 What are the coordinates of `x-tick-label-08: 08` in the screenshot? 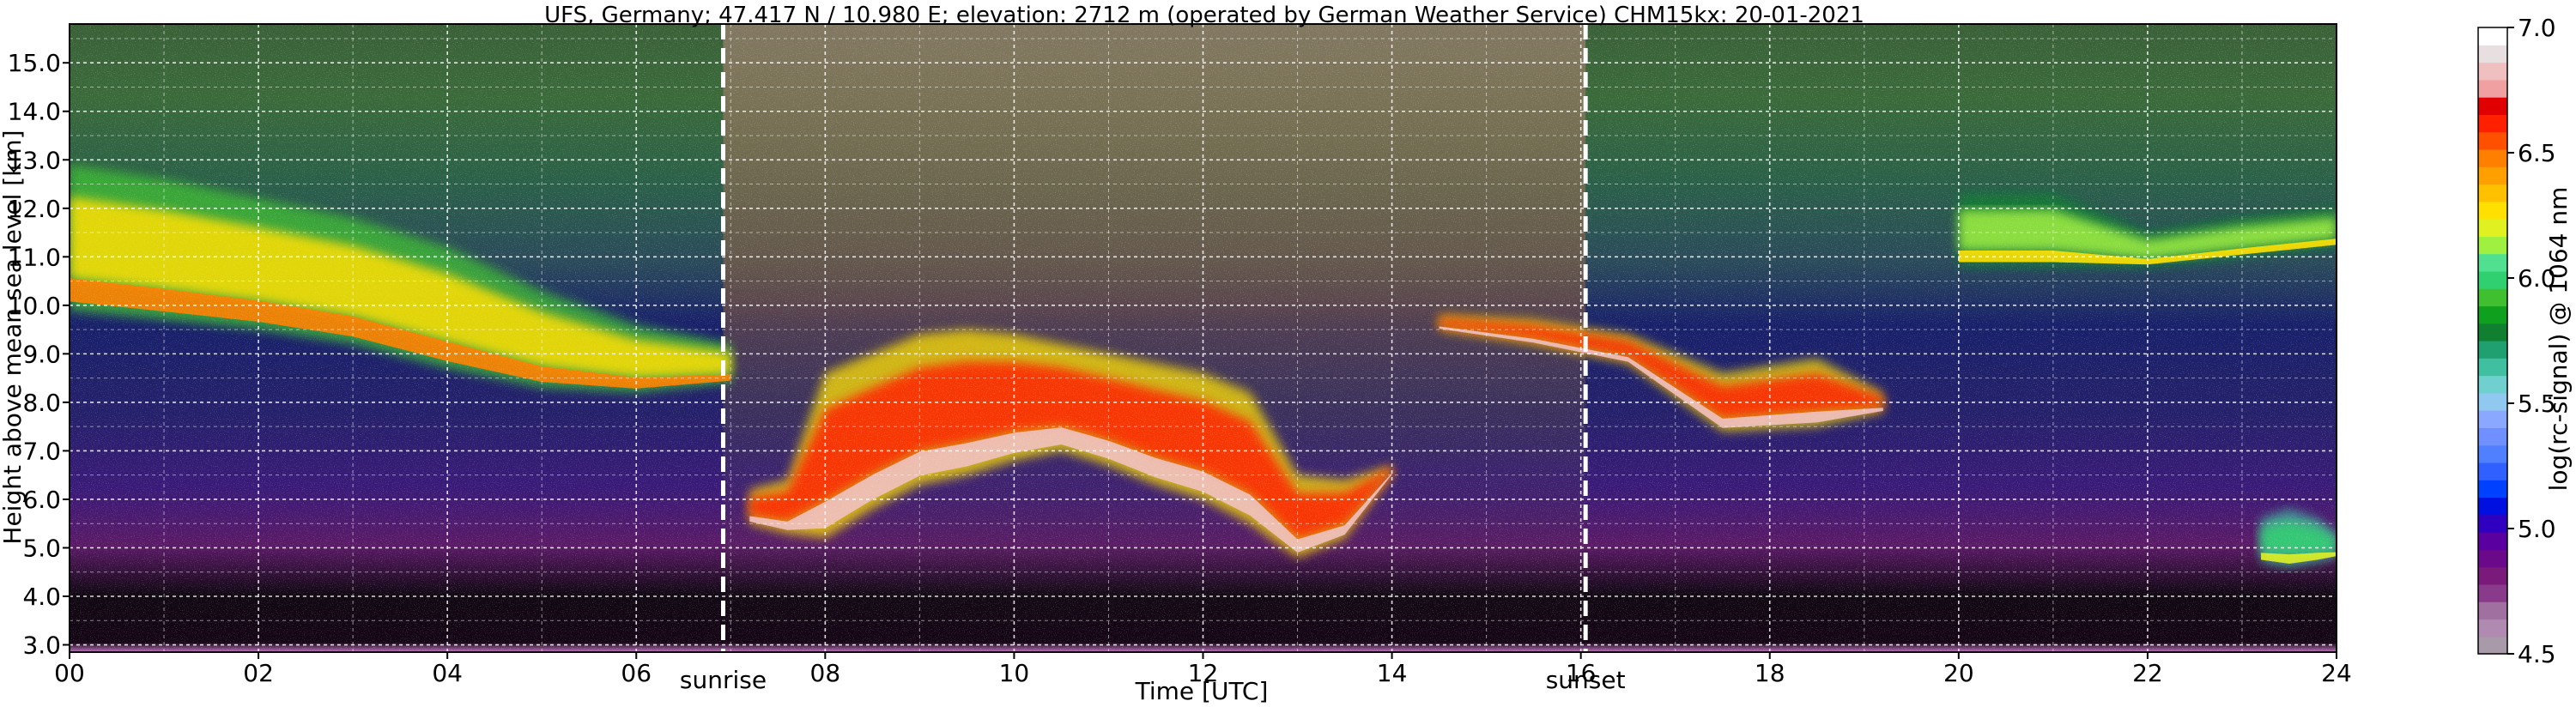 It's located at (825, 673).